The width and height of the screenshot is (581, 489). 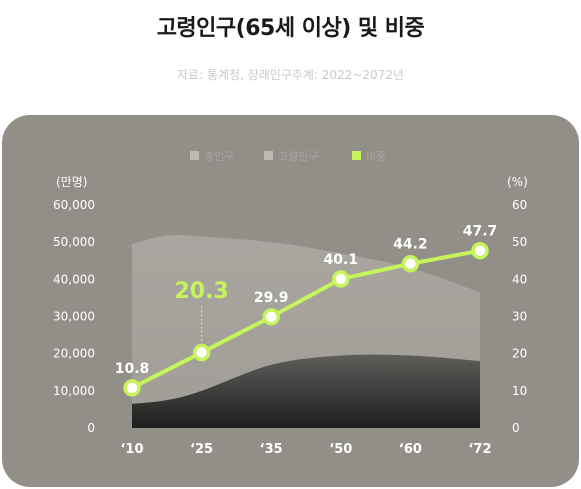 I want to click on right-axis-ticks: 60 50 40 30 20 10 0, so click(x=519, y=316).